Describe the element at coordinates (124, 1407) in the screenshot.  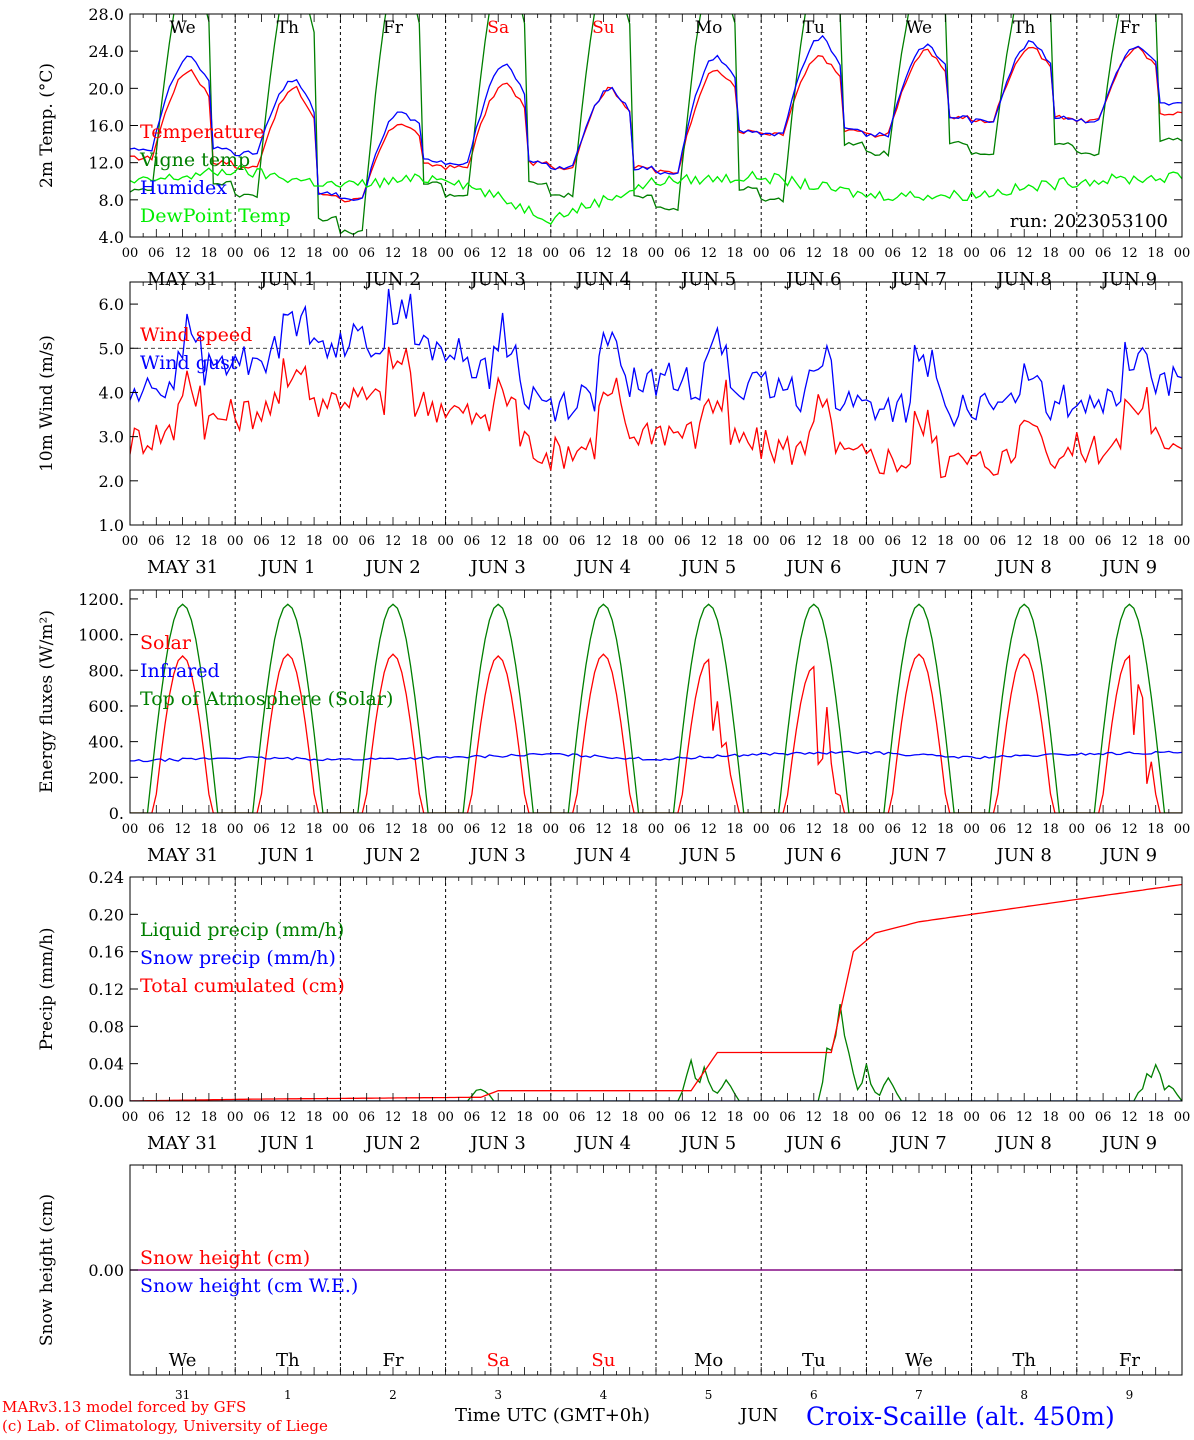
I see `credit-line-1: MARv3.13 model forced by GFS` at that location.